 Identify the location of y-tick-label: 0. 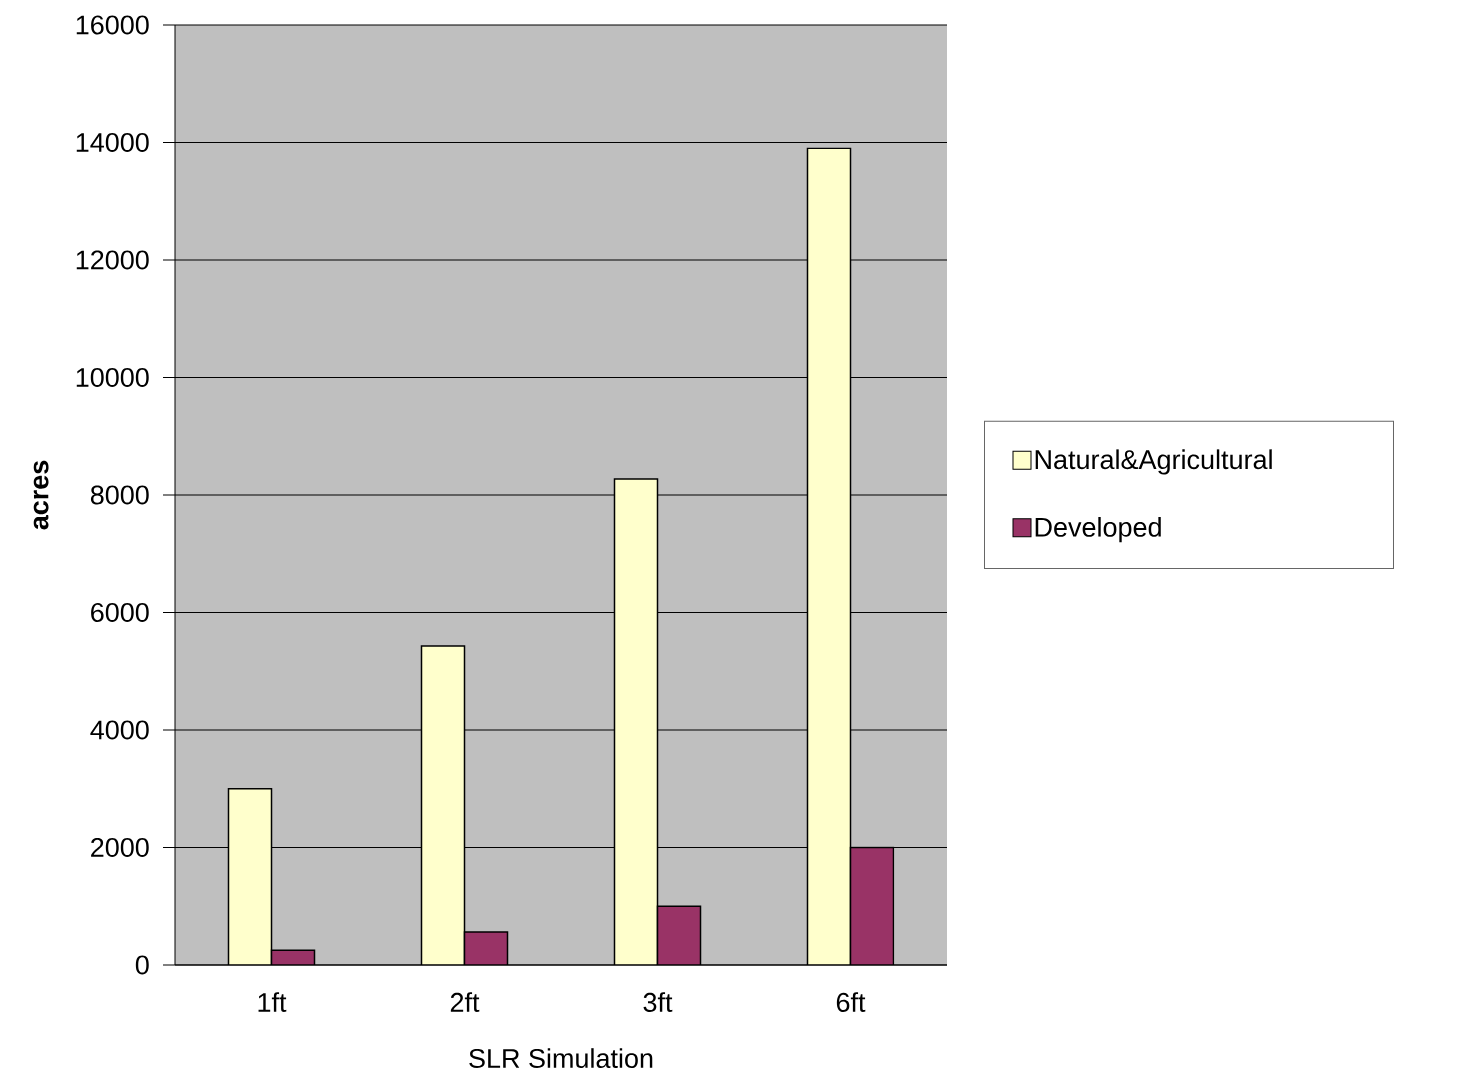
(142, 965).